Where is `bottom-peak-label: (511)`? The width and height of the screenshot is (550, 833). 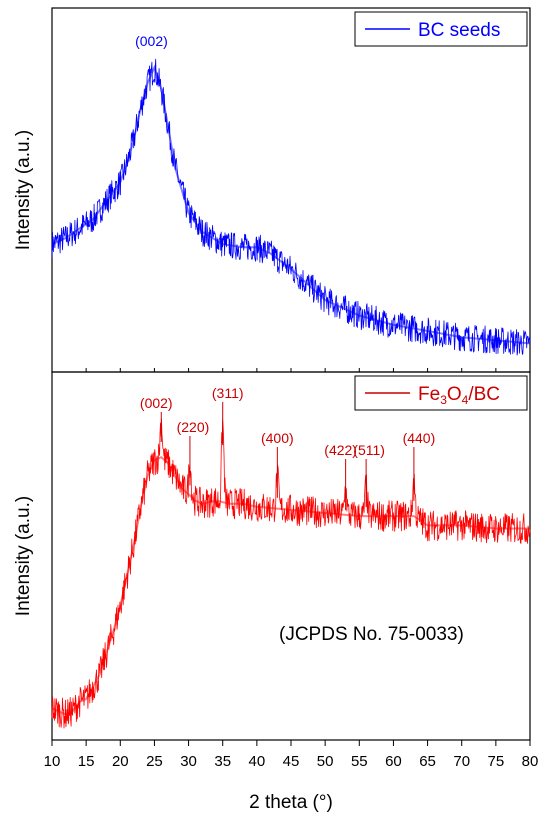 bottom-peak-label: (511) is located at coordinates (369, 450).